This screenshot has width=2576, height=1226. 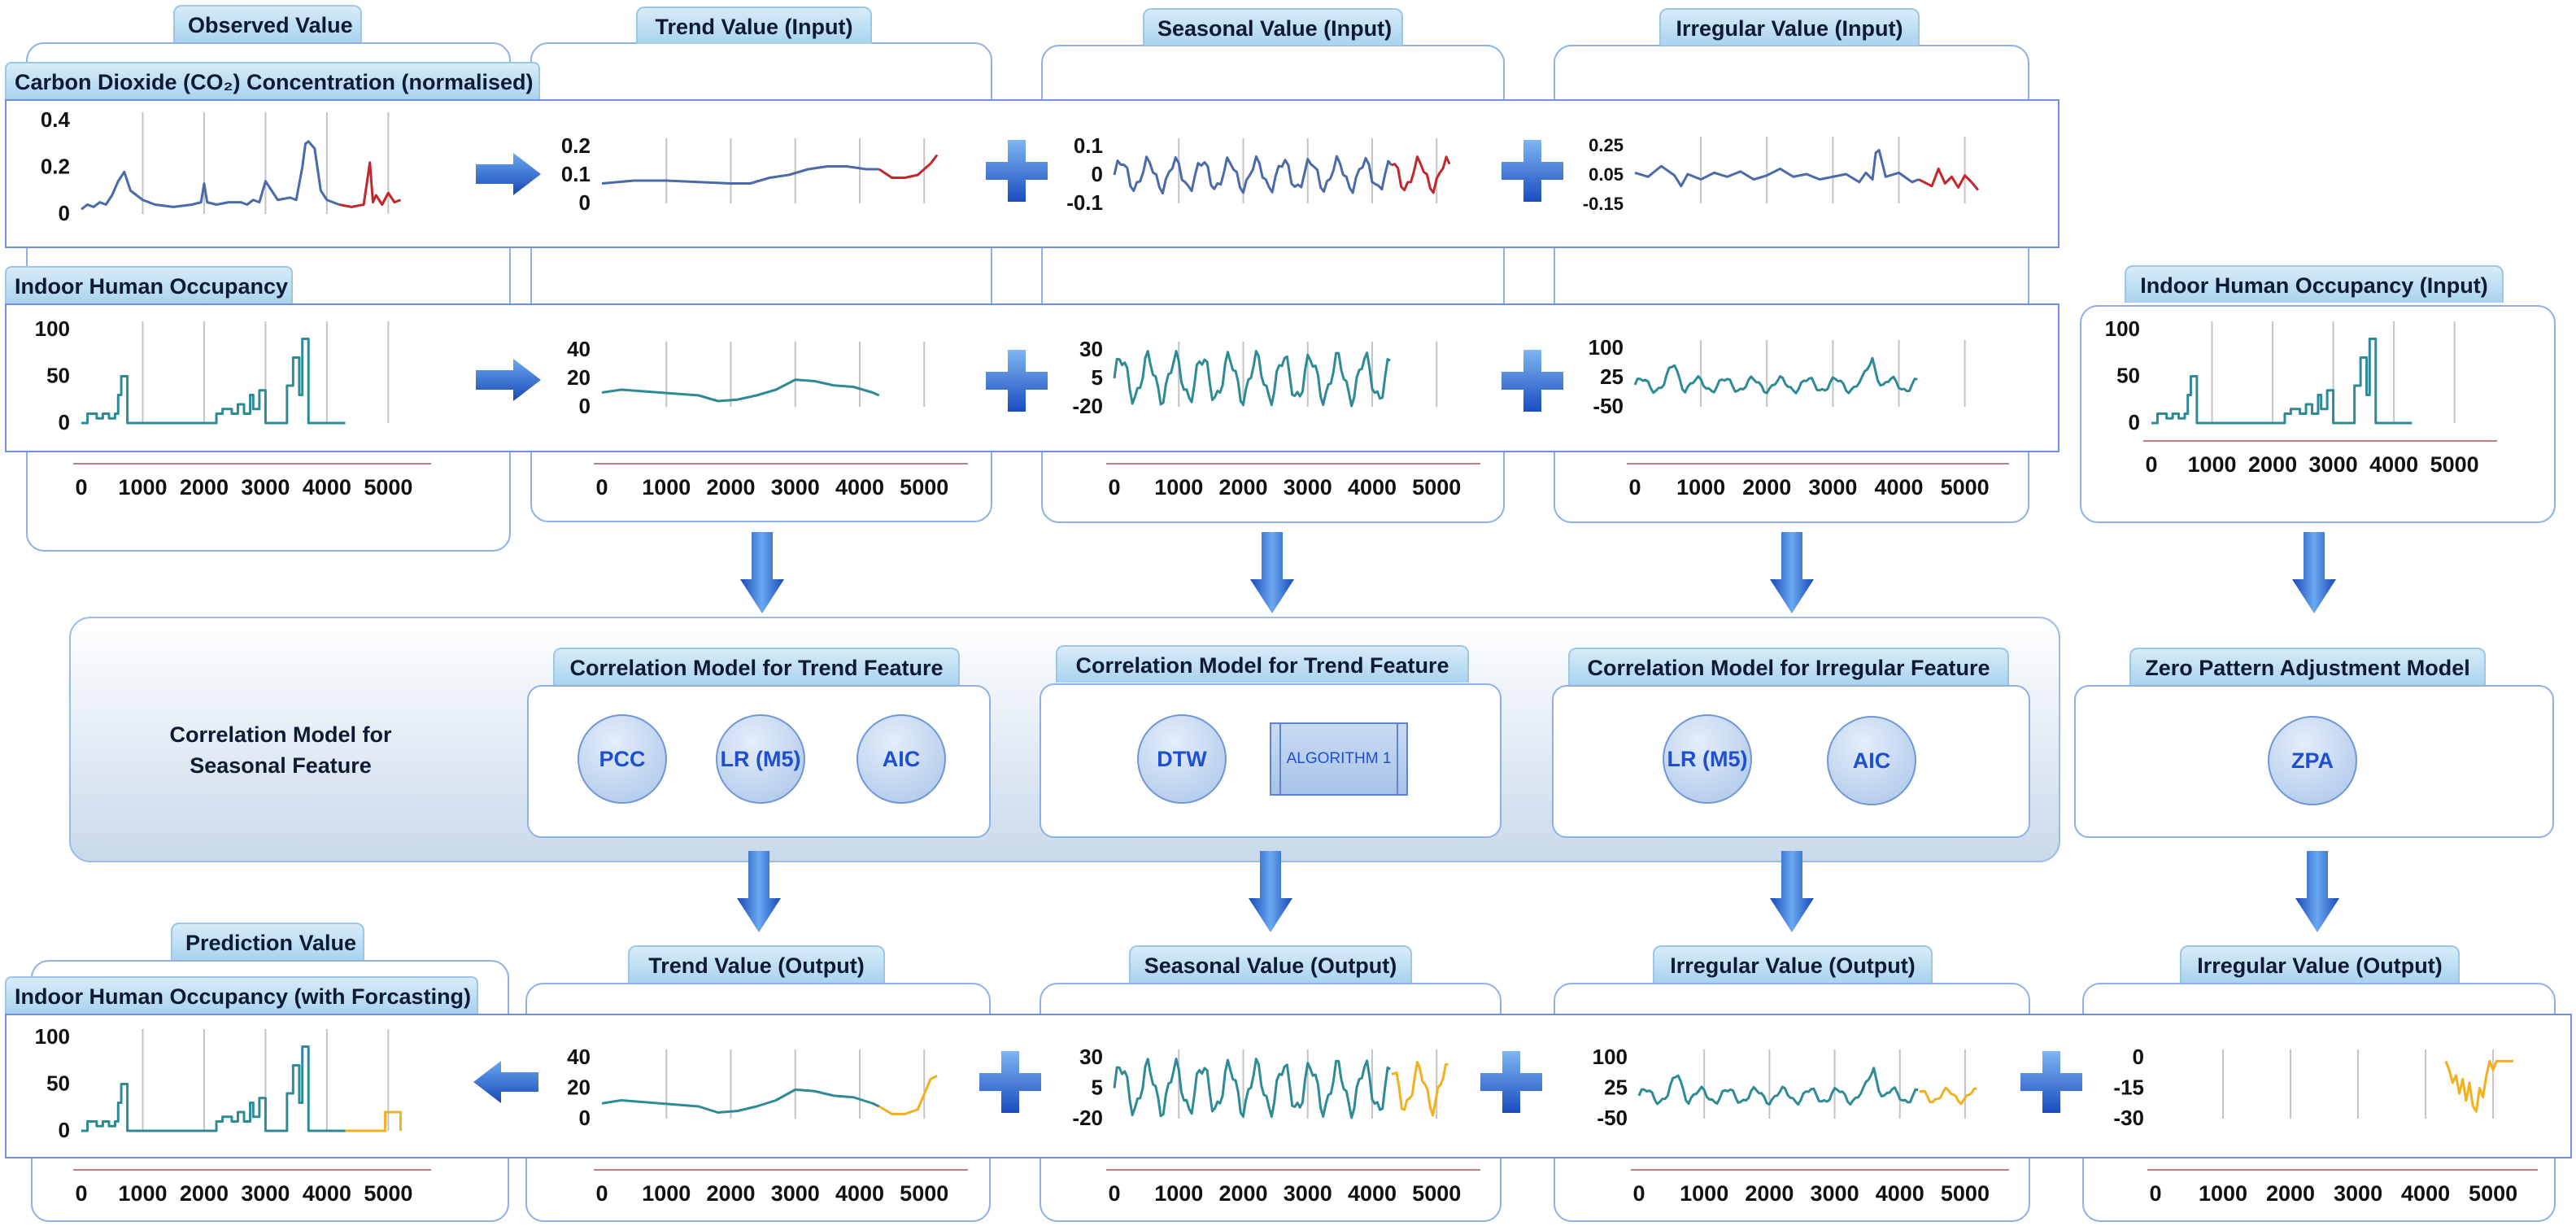 What do you see at coordinates (1606, 145) in the screenshot?
I see `y-tick-label: 0.25` at bounding box center [1606, 145].